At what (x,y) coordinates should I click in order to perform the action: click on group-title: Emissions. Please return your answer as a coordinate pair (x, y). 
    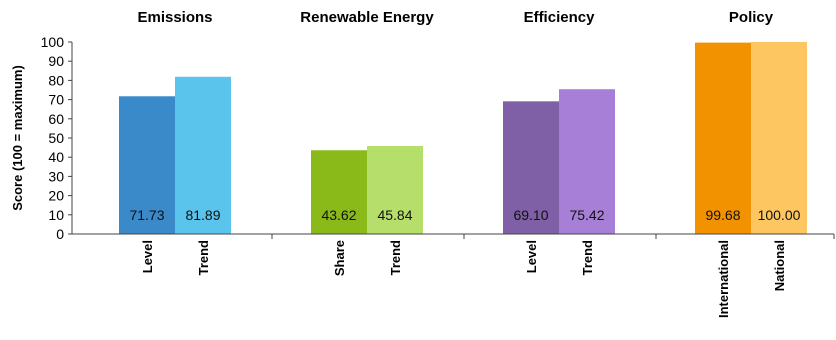
    Looking at the image, I should click on (174, 17).